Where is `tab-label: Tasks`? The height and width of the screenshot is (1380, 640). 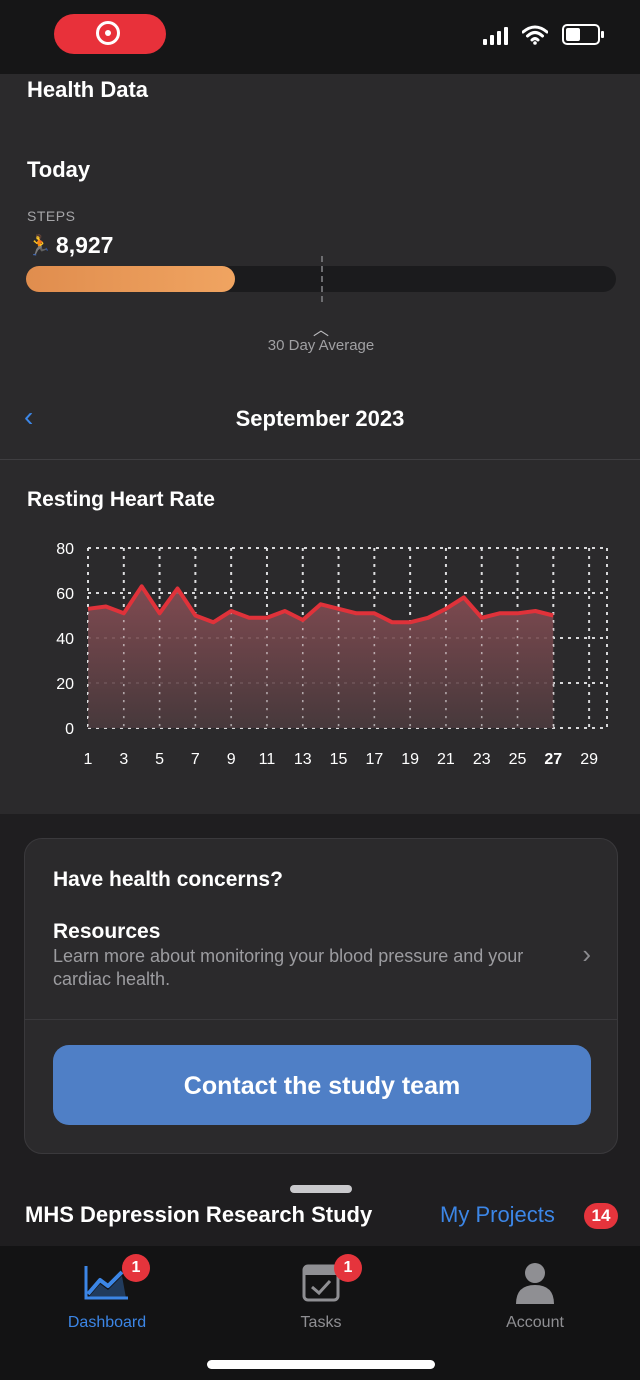
tab-label: Tasks is located at coordinates (321, 1323).